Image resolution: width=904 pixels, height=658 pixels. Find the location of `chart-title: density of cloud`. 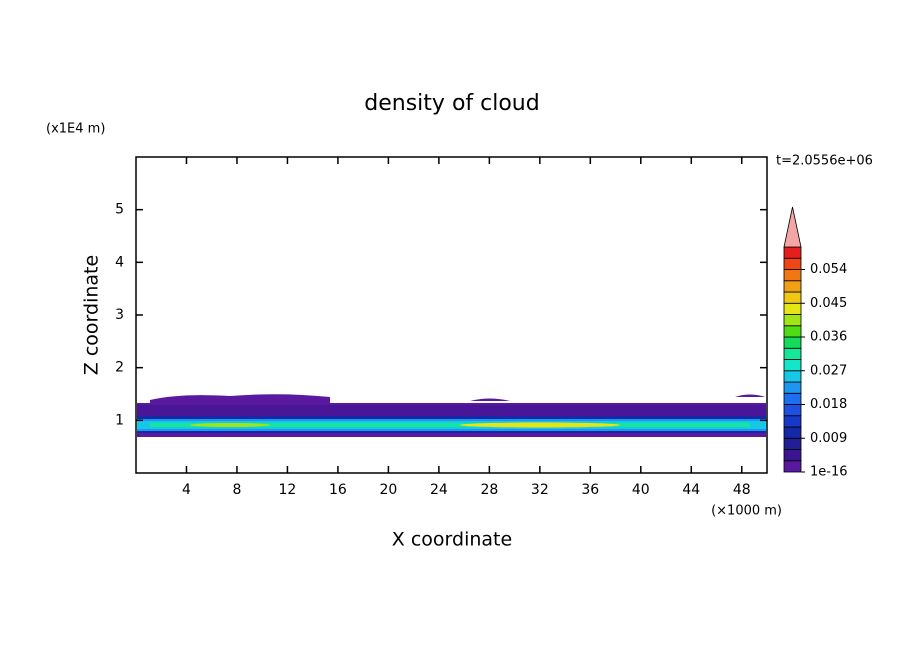

chart-title: density of cloud is located at coordinates (451, 103).